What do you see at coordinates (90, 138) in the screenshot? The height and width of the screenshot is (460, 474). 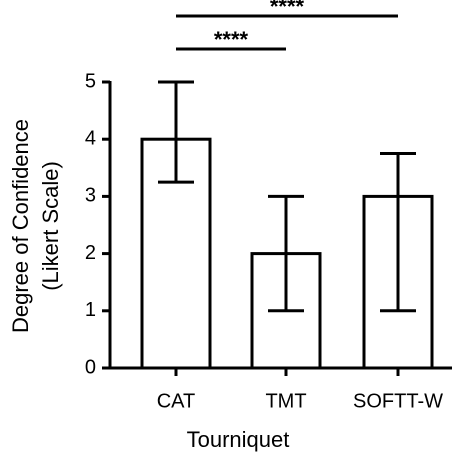 I see `y-tick-label: 4` at bounding box center [90, 138].